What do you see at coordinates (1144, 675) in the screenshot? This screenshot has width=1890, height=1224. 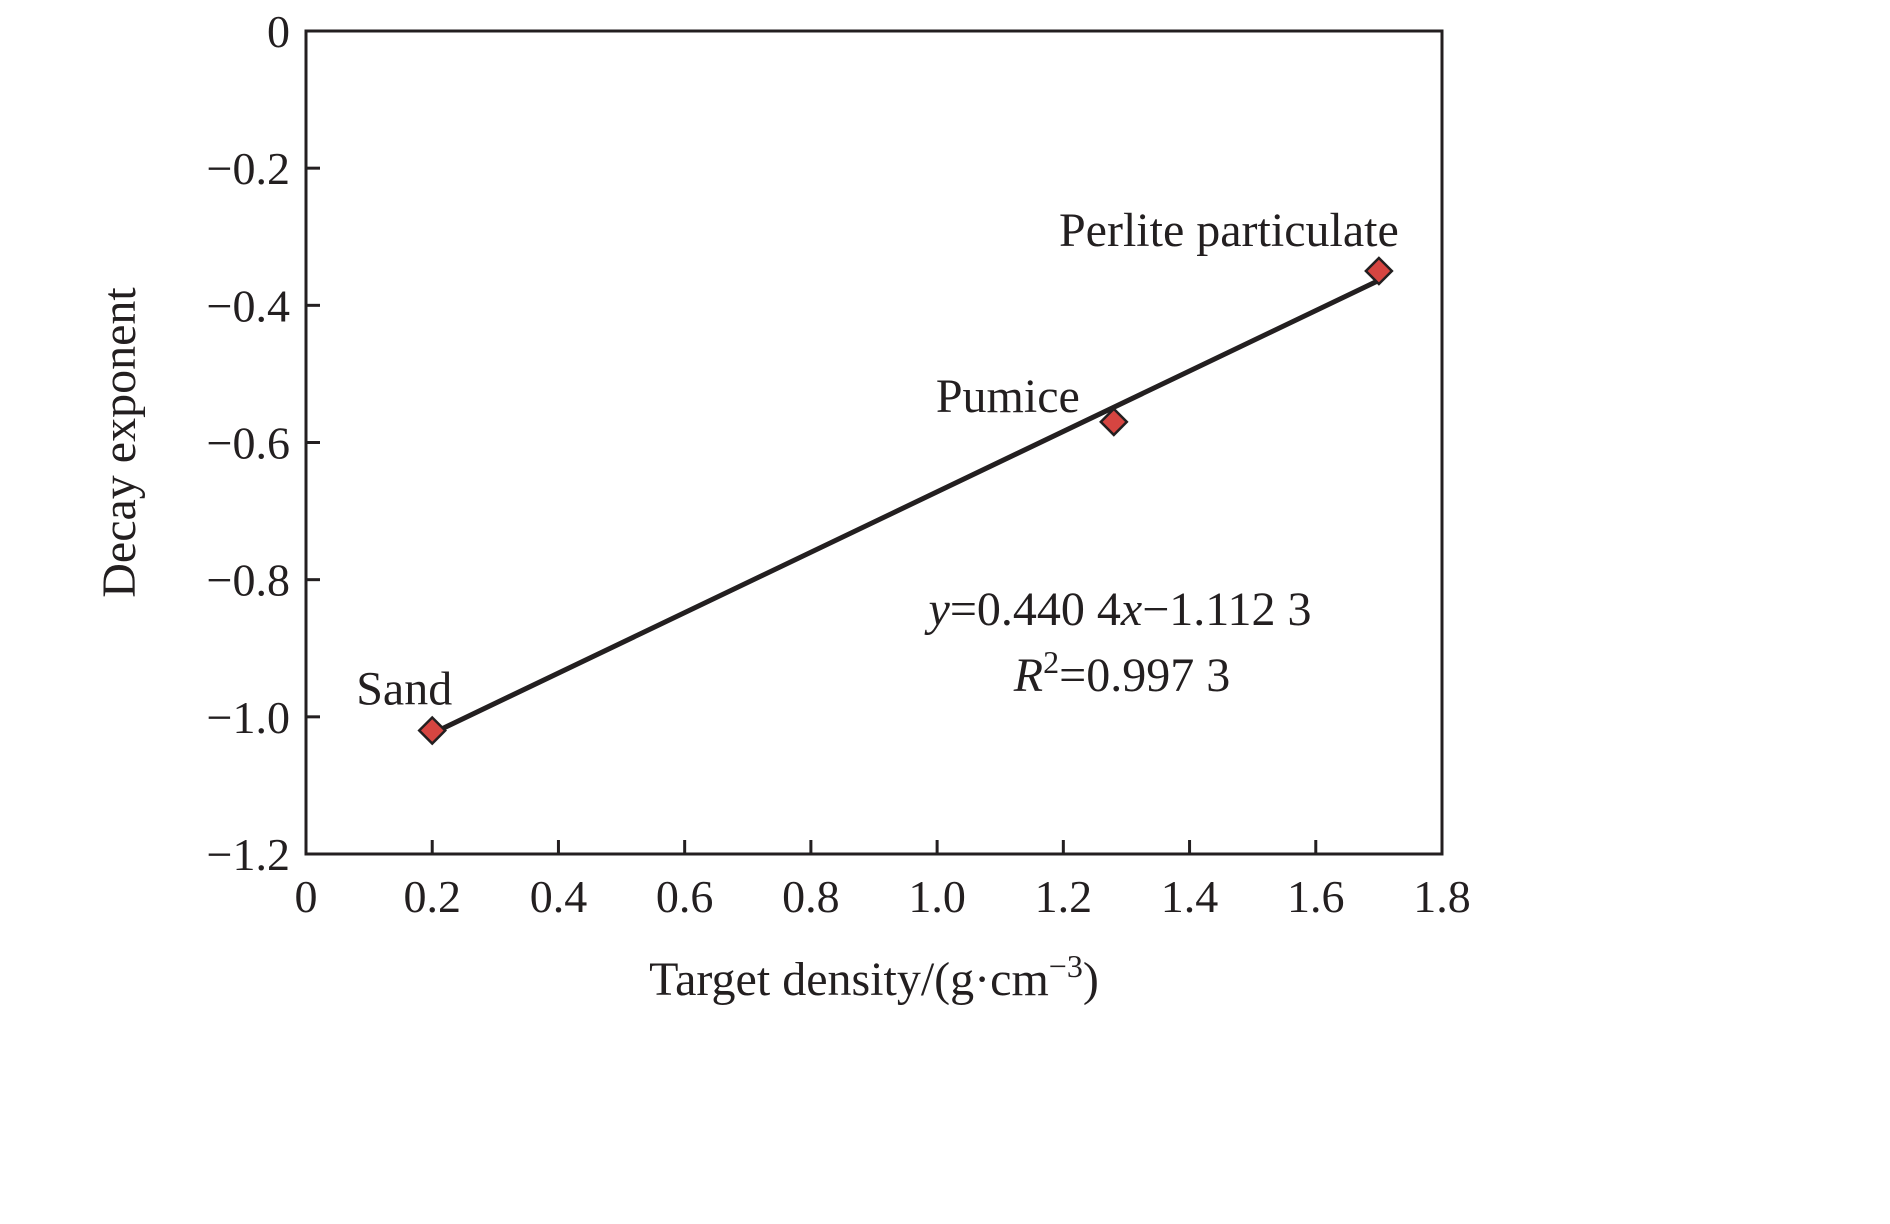 I see `r-value: =0.997 3` at bounding box center [1144, 675].